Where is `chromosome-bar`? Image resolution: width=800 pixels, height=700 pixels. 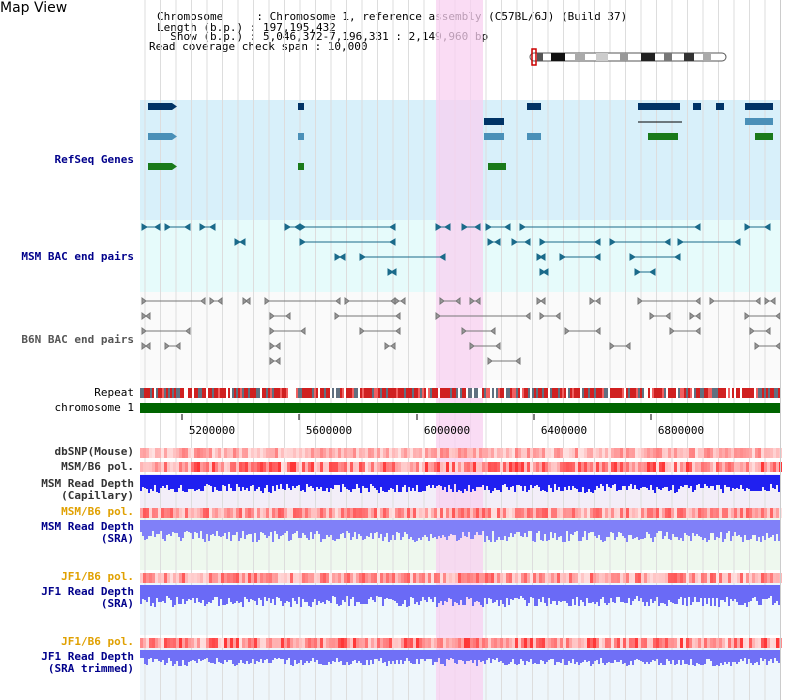
chromosome-bar is located at coordinates (460, 408).